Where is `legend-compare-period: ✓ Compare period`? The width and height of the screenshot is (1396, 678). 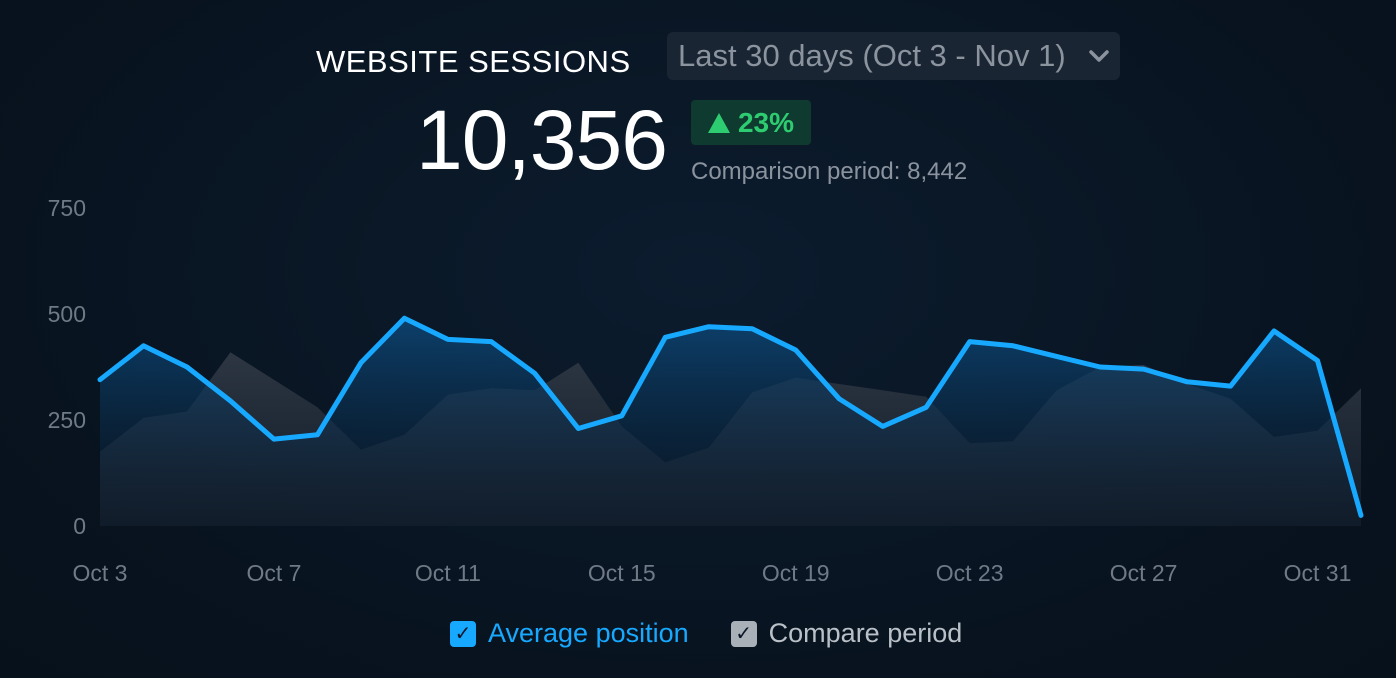
legend-compare-period: ✓ Compare period is located at coordinates (846, 633).